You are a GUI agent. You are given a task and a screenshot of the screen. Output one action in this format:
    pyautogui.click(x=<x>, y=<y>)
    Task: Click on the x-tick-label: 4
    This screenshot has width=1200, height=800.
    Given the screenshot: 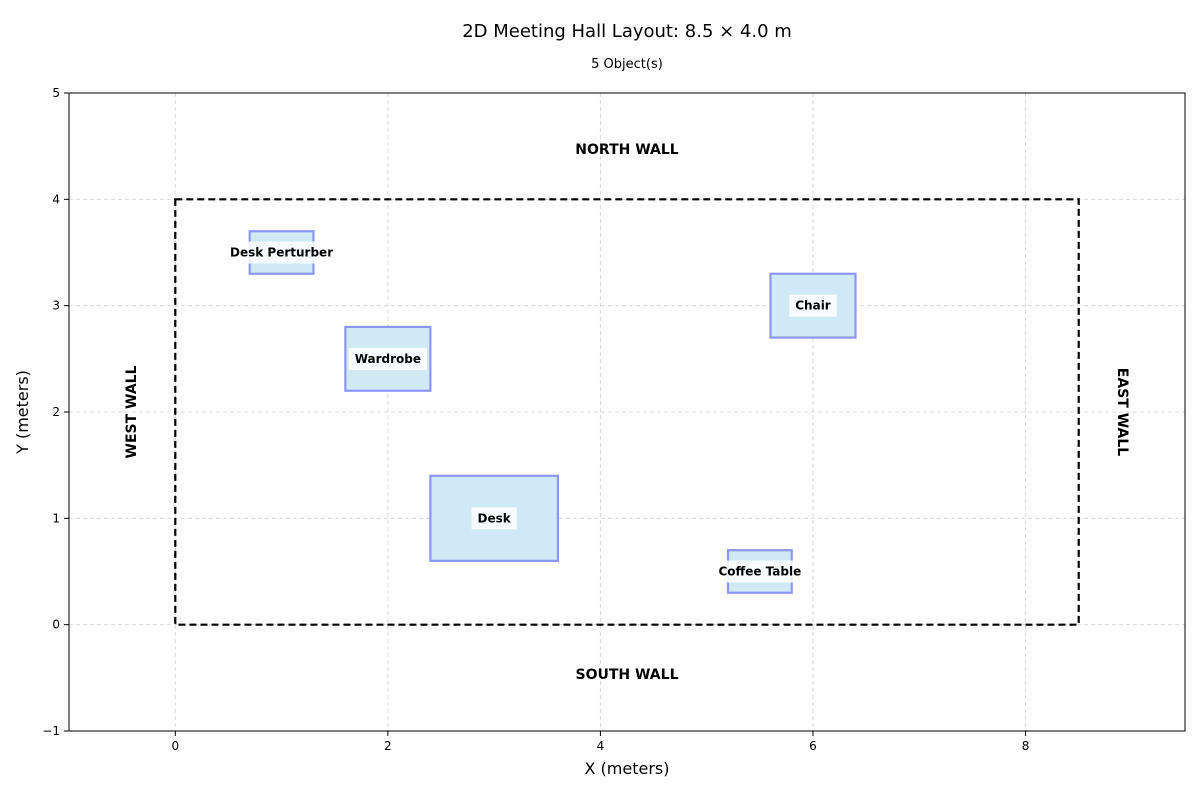 What is the action you would take?
    pyautogui.click(x=601, y=746)
    